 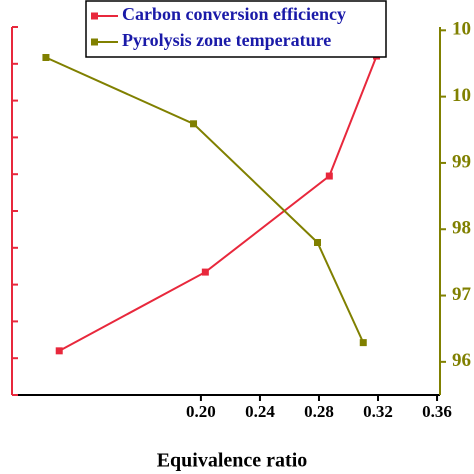 I want to click on y2-tick-label: 96, so click(x=461, y=360).